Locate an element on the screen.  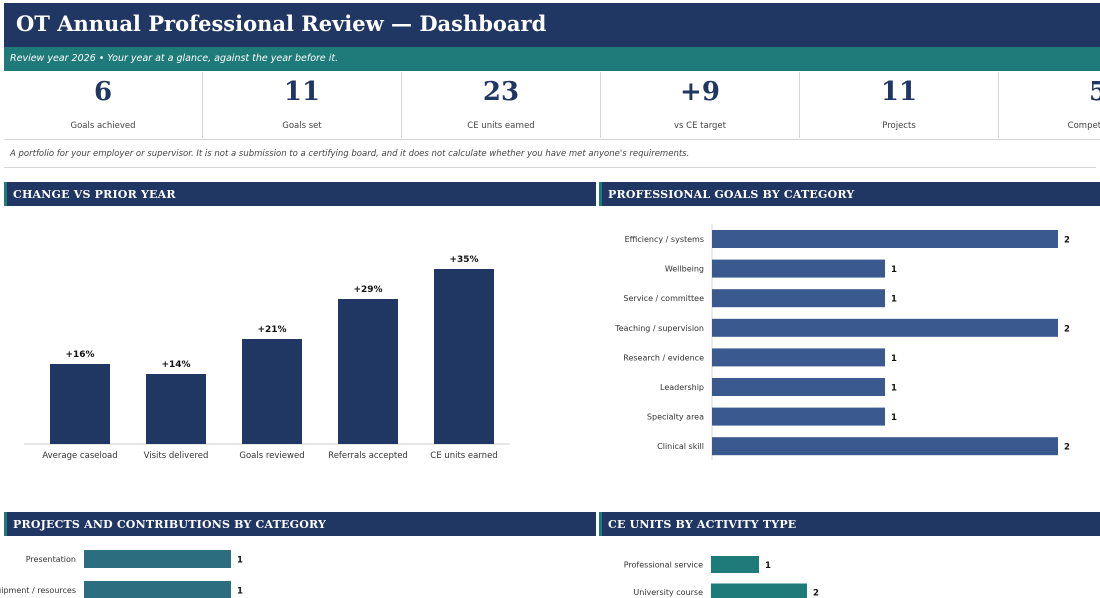
kpi-goals-set: 11 Goals set is located at coordinates (302, 105).